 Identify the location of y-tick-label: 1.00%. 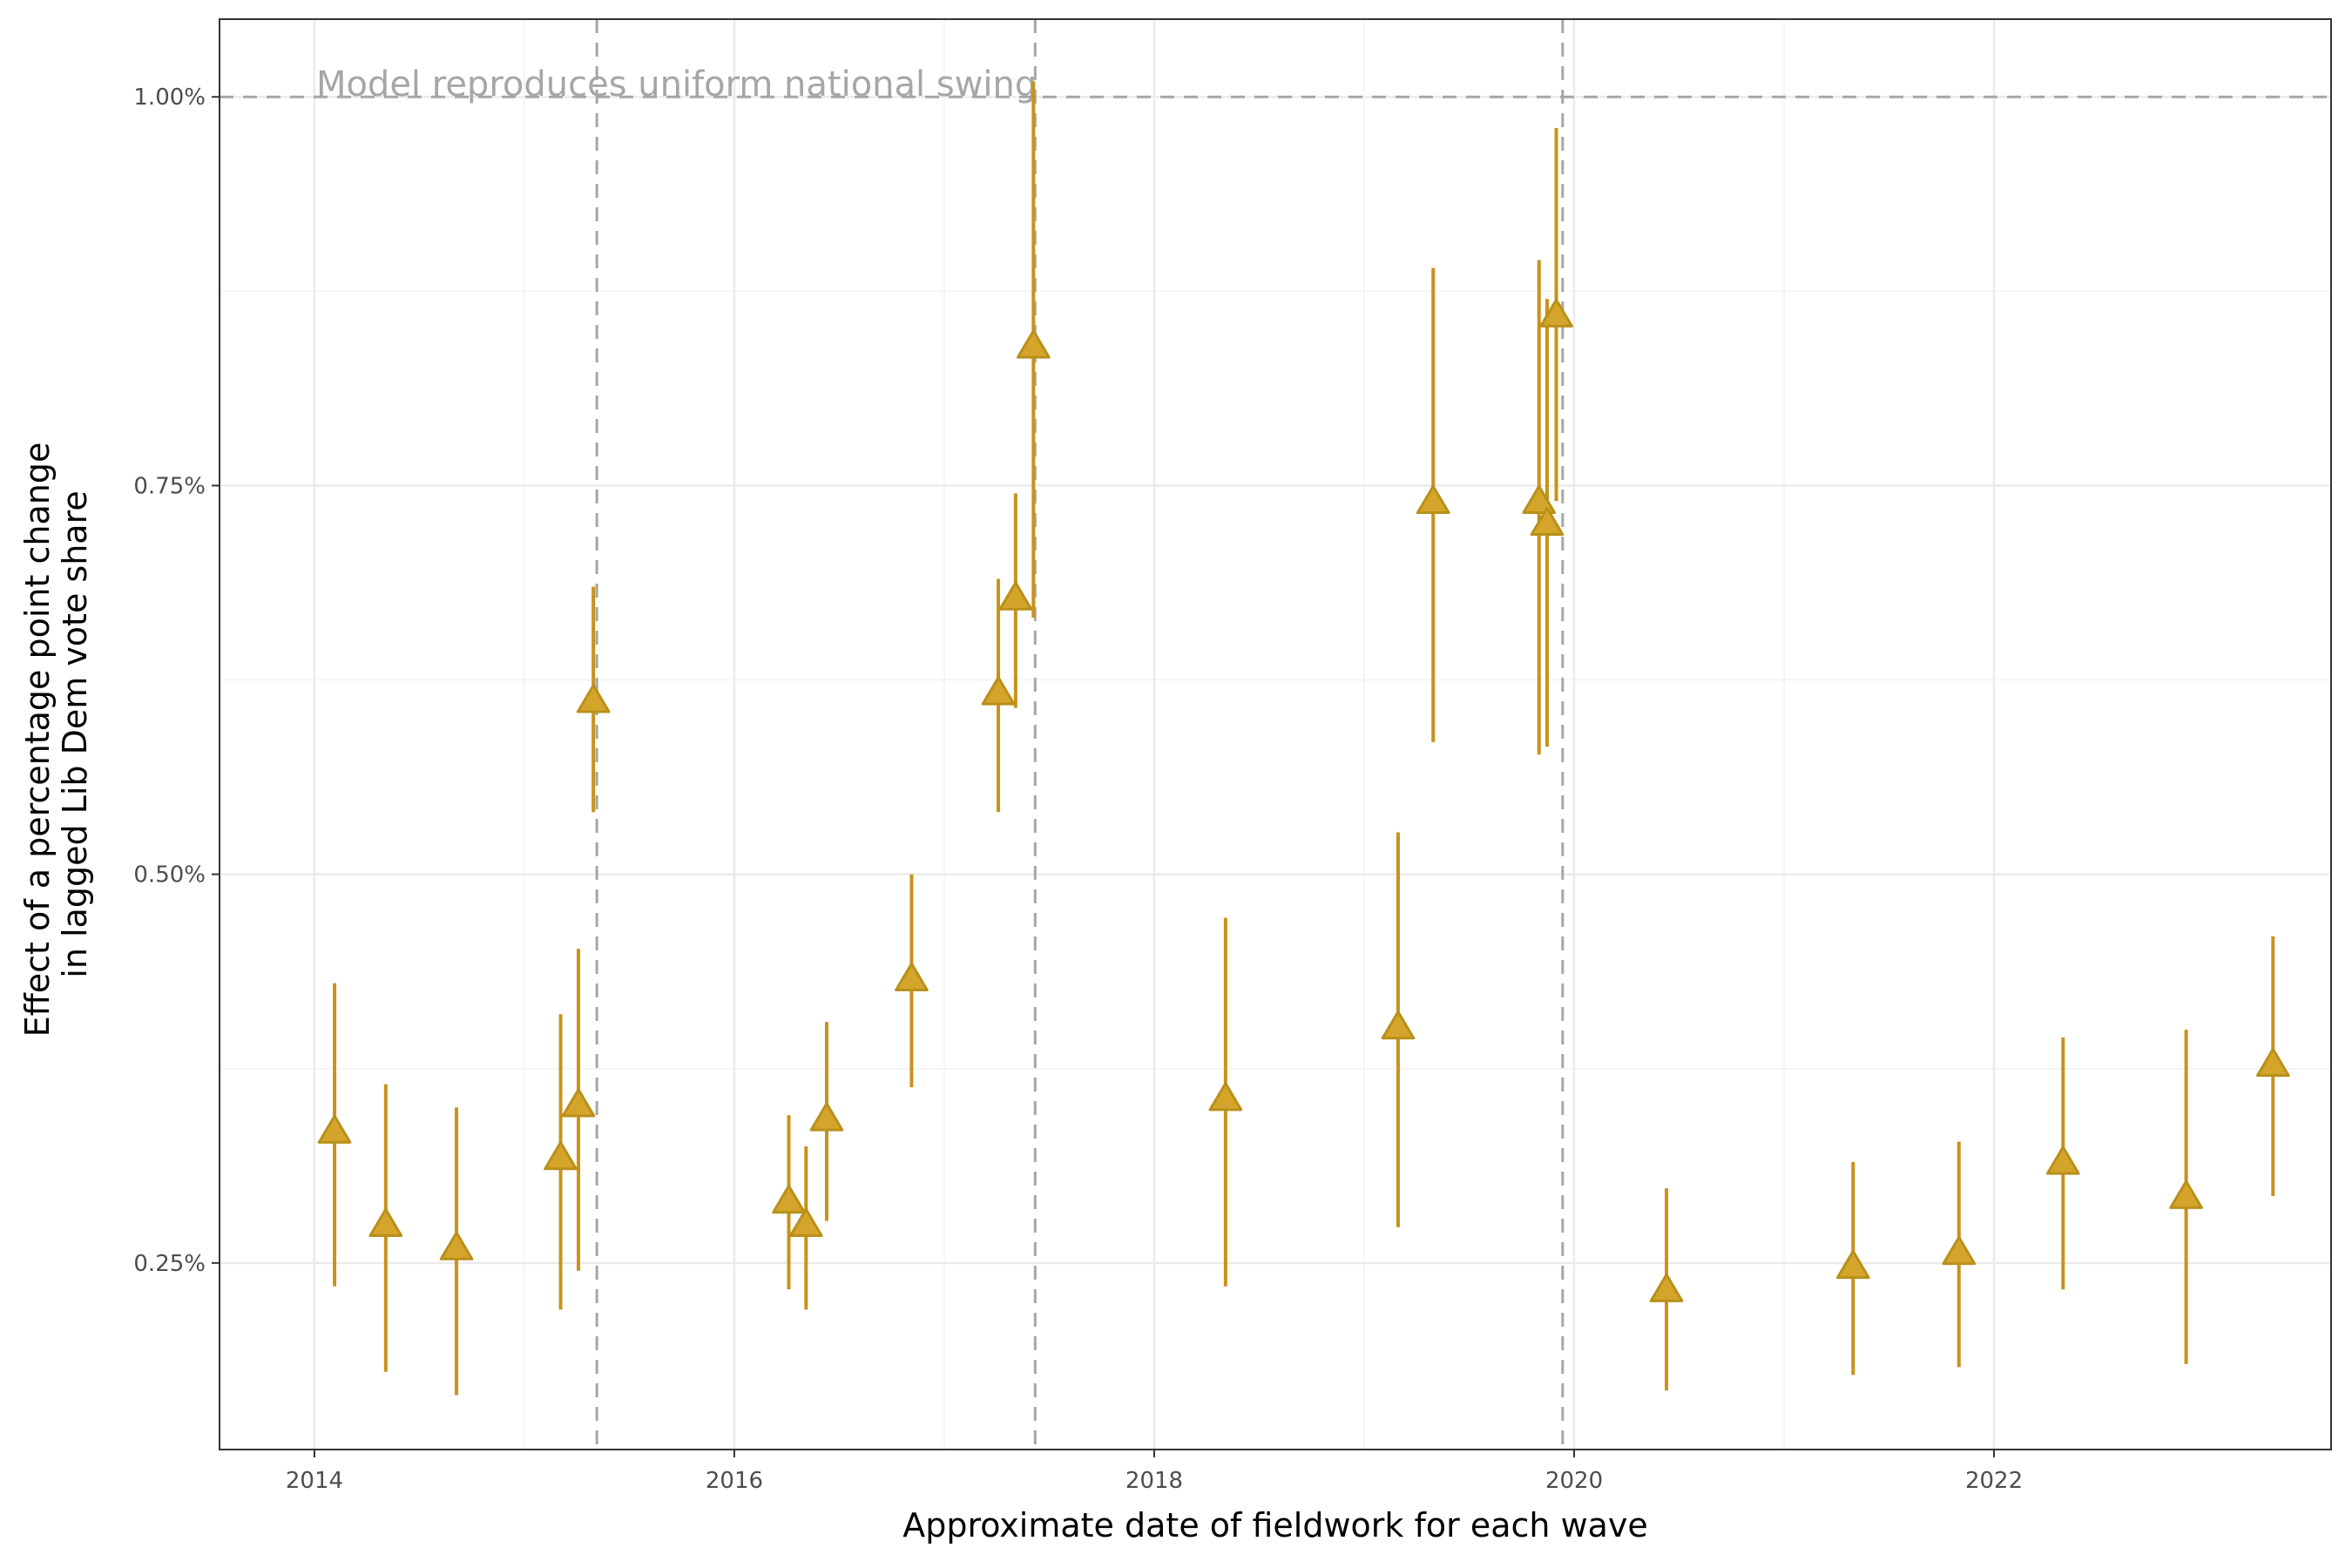
(169, 98).